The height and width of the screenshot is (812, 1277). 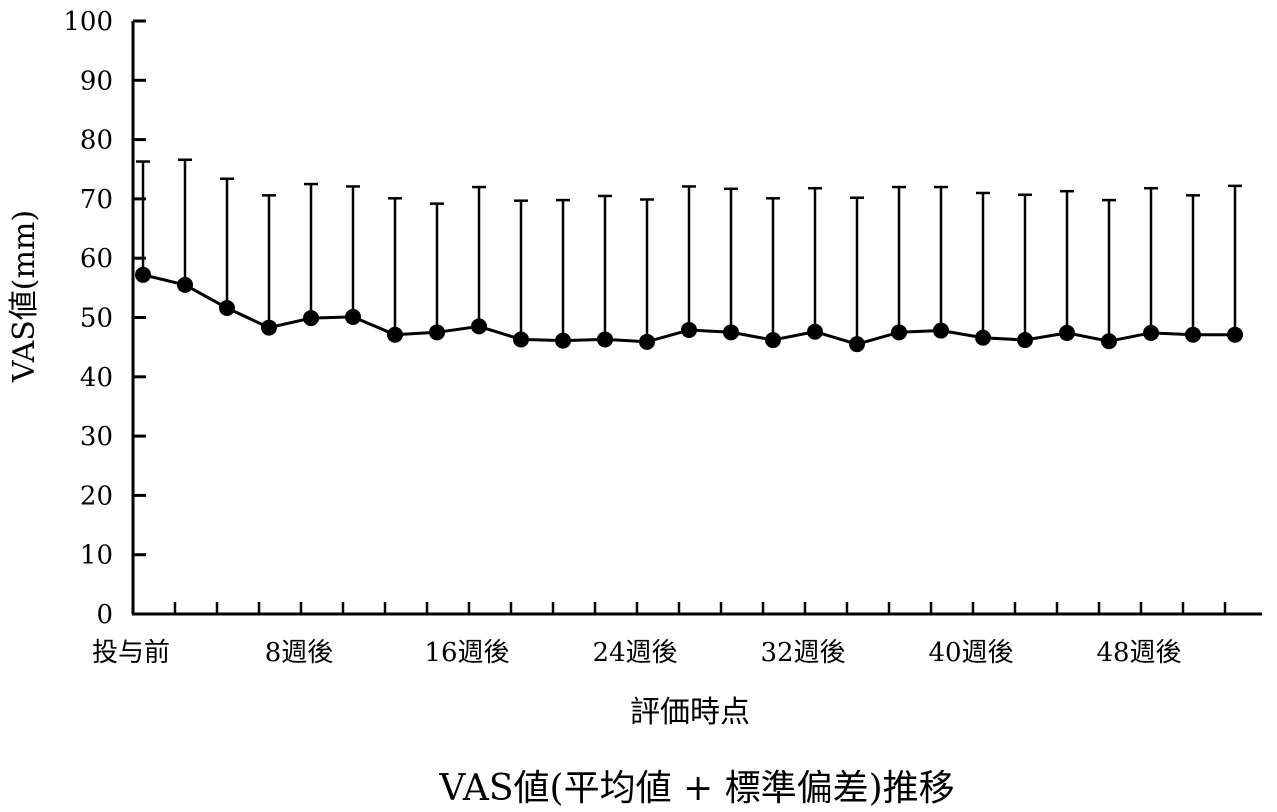 What do you see at coordinates (96, 437) in the screenshot?
I see `y-tick-label: 30` at bounding box center [96, 437].